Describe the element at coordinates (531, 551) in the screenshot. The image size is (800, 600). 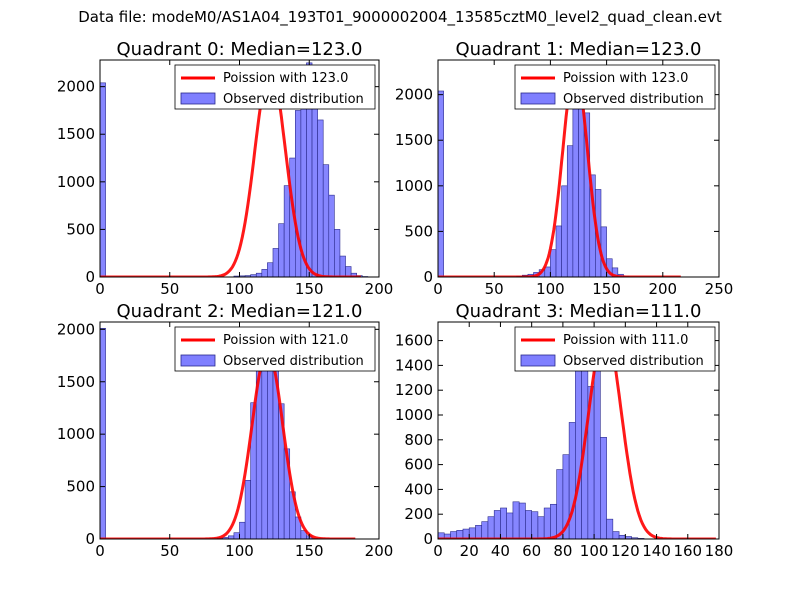
I see `x-tick-label: 60` at that location.